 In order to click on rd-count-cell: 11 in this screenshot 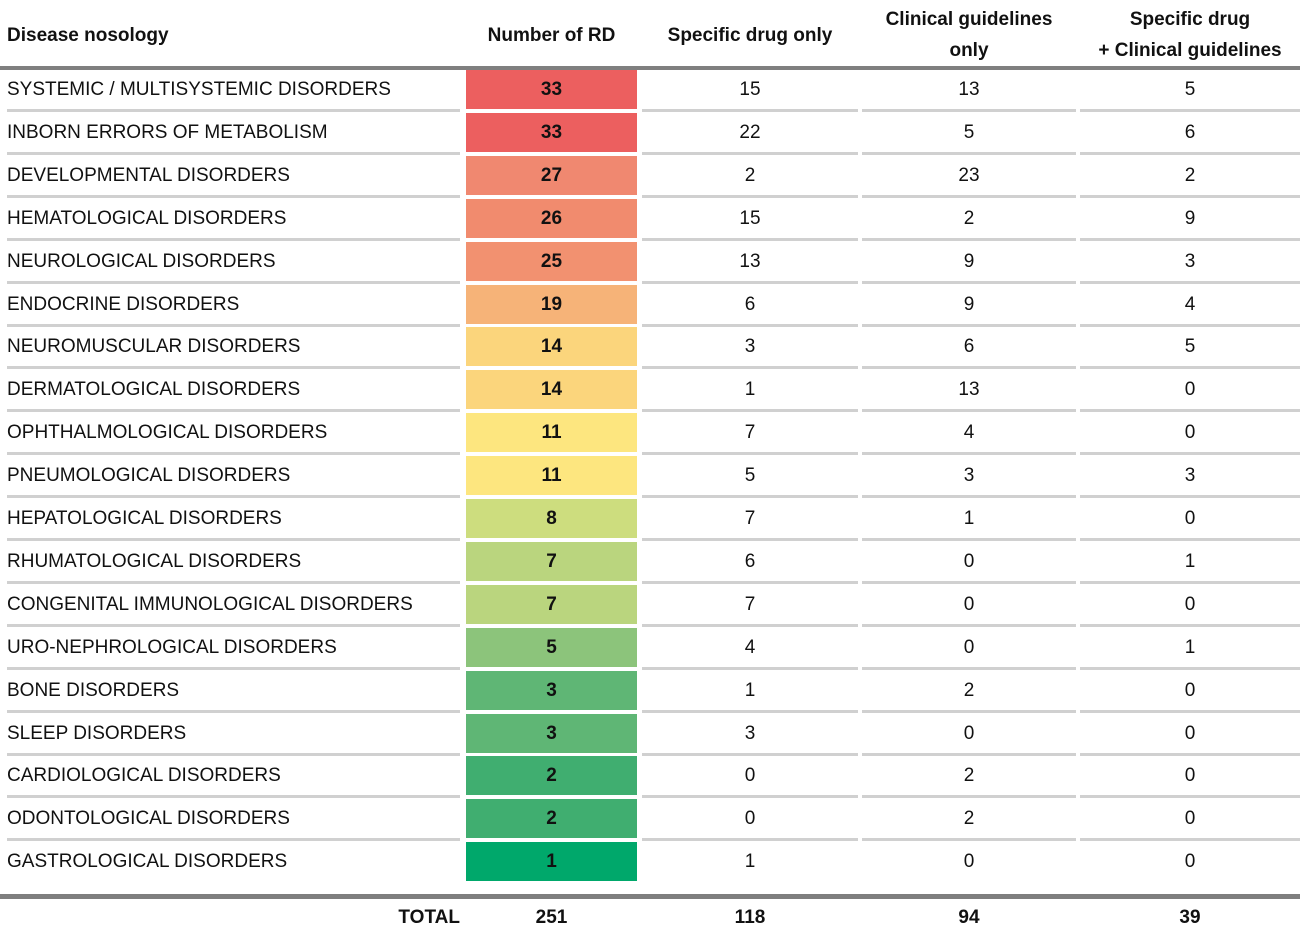, I will do `click(551, 433)`.